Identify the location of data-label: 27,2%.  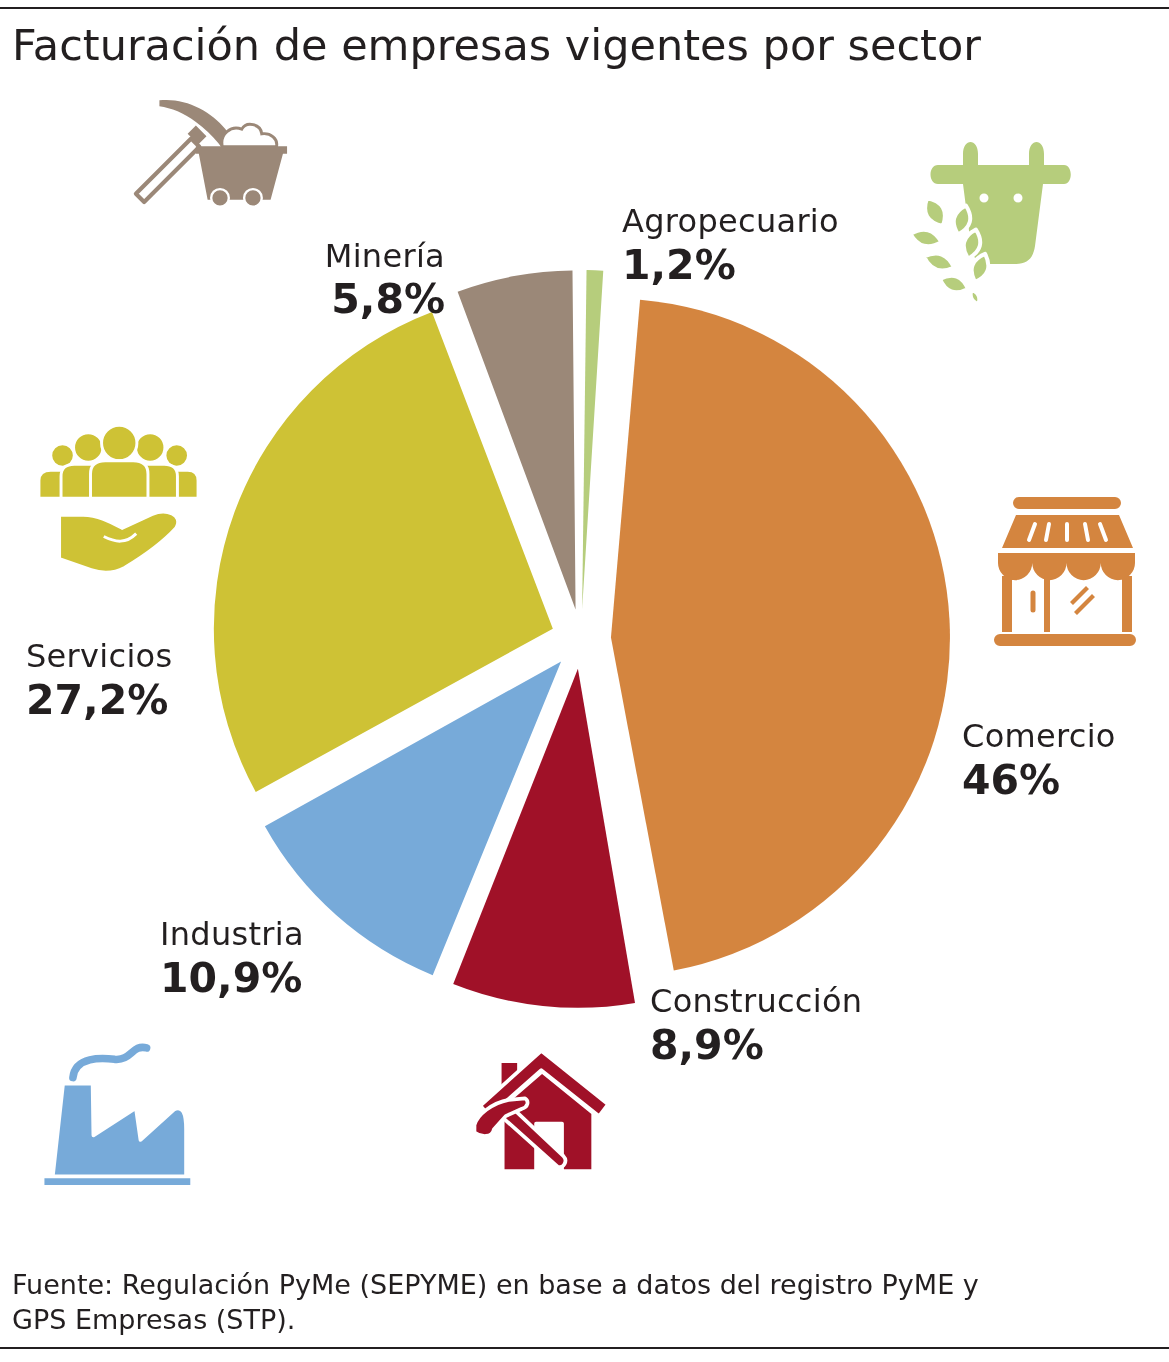
(97, 700).